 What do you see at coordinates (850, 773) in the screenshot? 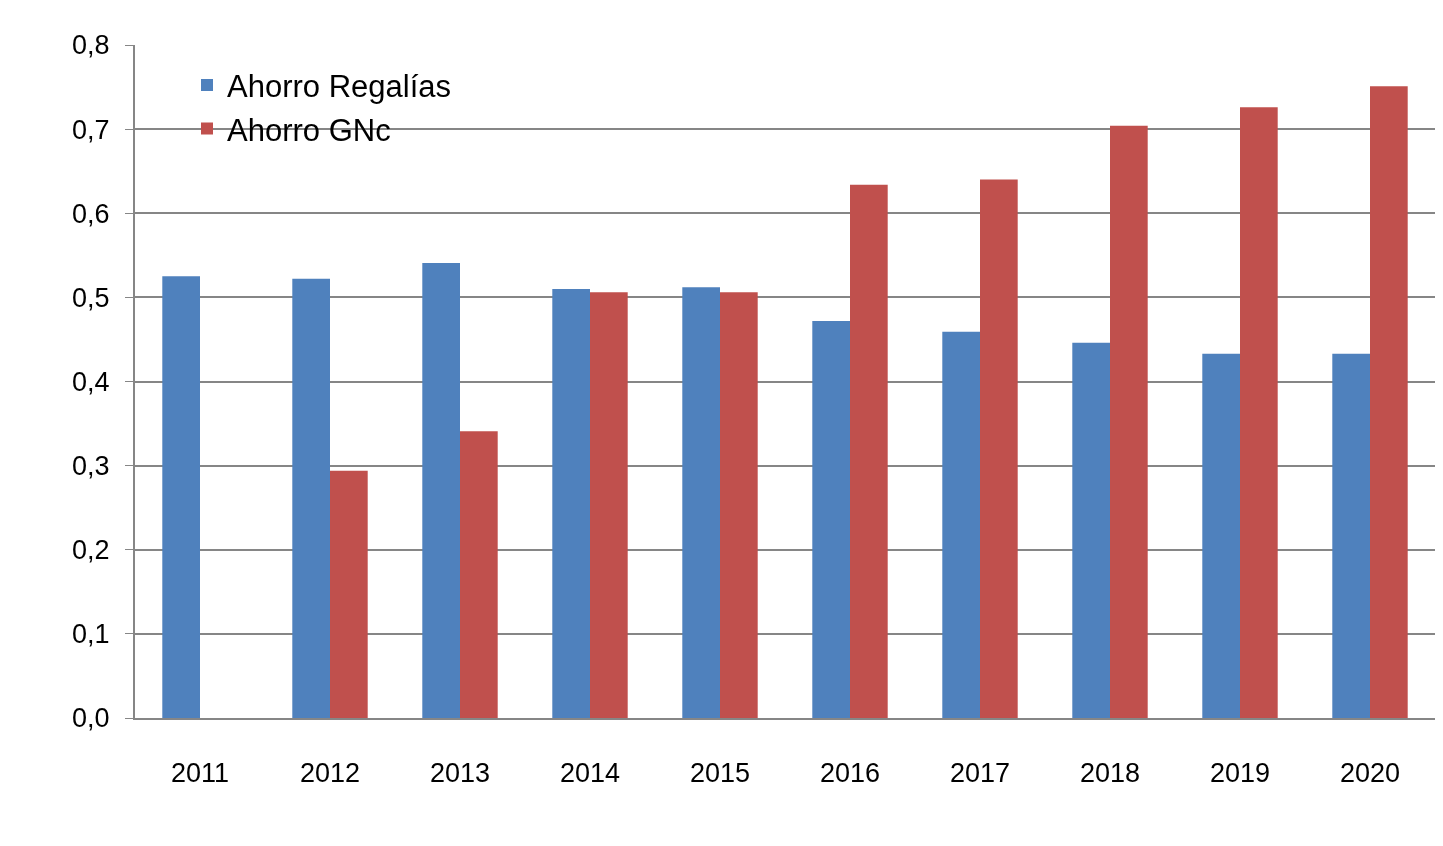
I see `x-tick-label: 2016` at bounding box center [850, 773].